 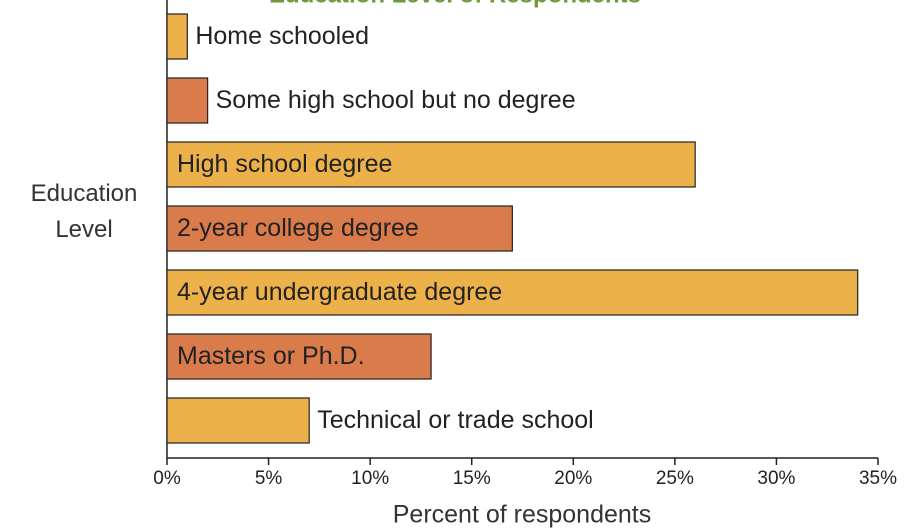 I want to click on x-axis-label: Percent of respondents, so click(x=522, y=515).